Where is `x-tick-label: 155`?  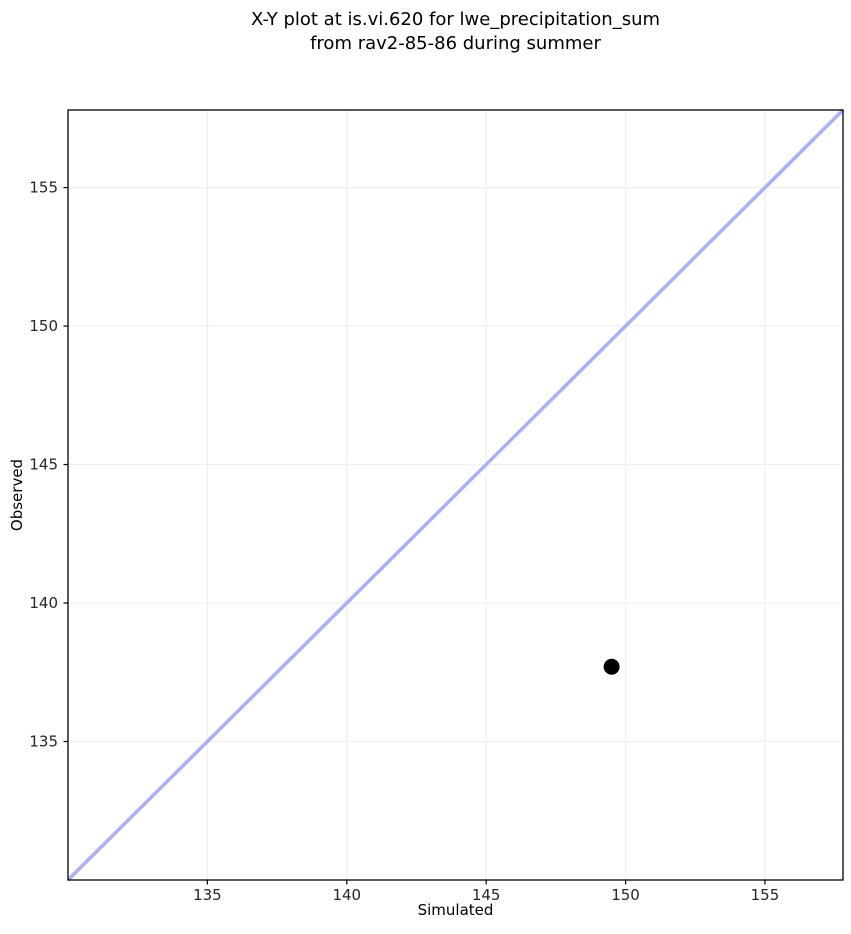
x-tick-label: 155 is located at coordinates (765, 895).